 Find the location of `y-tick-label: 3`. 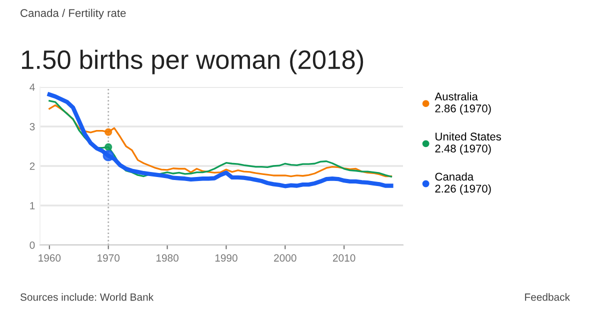

y-tick-label: 3 is located at coordinates (32, 126).